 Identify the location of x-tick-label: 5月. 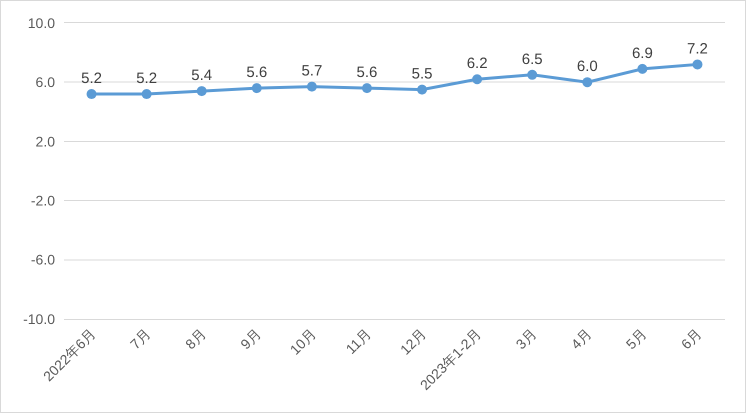
(636, 339).